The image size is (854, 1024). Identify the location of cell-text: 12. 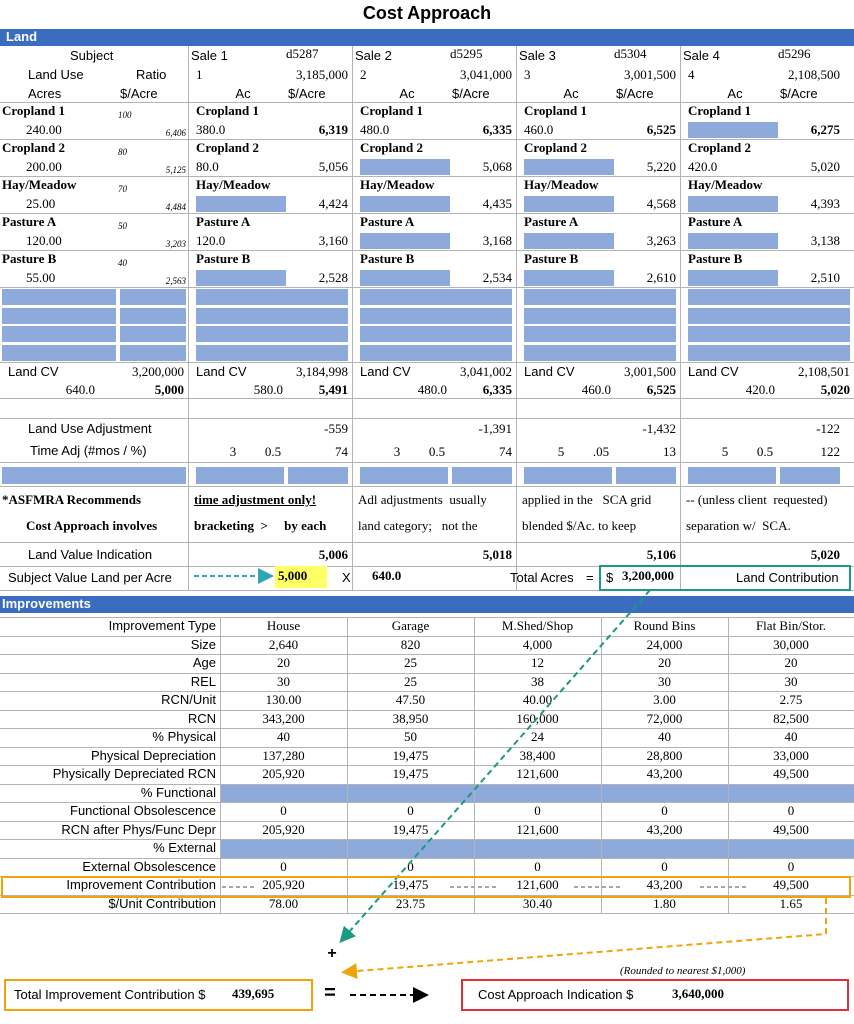
(537, 662).